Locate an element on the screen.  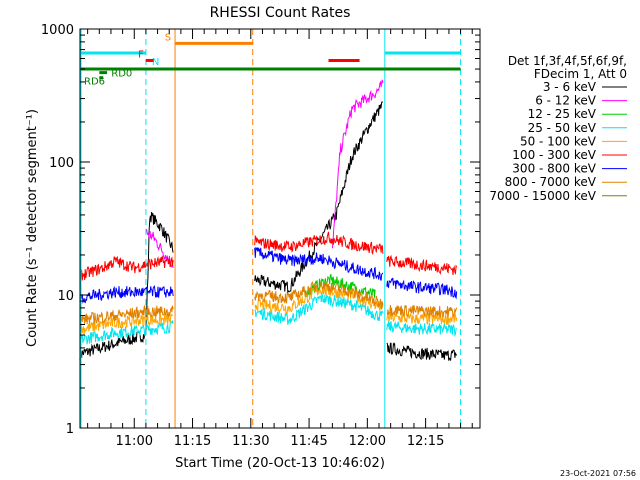
x-tick-label: 12:15 is located at coordinates (425, 441).